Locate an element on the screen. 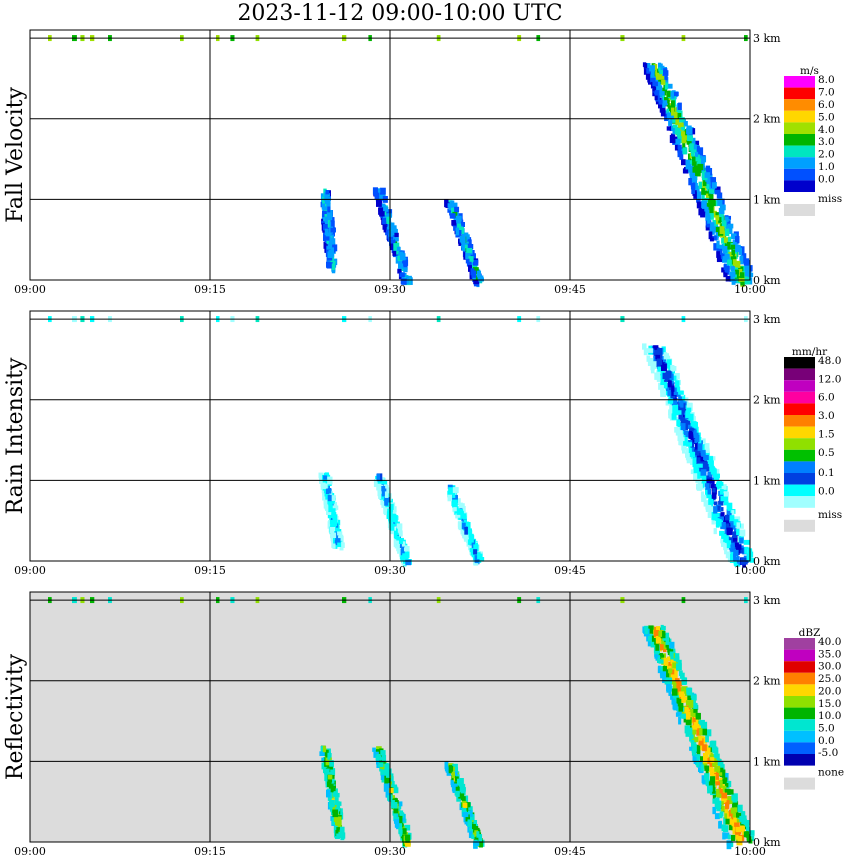 The height and width of the screenshot is (868, 850). colorbar-label: 2.0 is located at coordinates (826, 155).